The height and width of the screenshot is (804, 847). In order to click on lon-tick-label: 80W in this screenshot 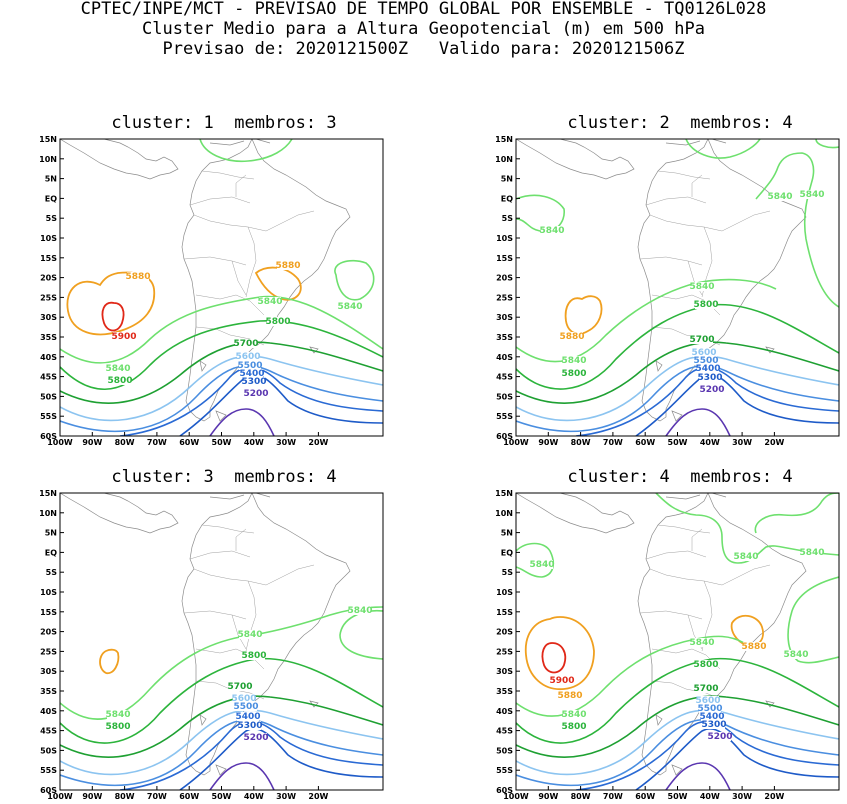, I will do `click(125, 796)`.